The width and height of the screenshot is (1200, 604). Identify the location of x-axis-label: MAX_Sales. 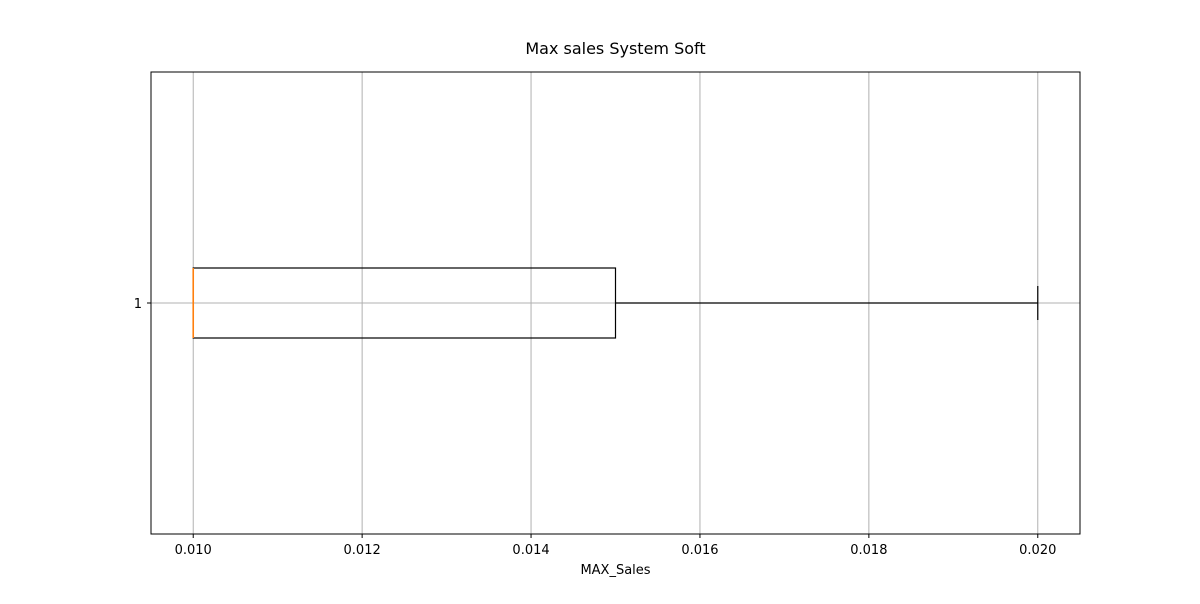
(615, 570).